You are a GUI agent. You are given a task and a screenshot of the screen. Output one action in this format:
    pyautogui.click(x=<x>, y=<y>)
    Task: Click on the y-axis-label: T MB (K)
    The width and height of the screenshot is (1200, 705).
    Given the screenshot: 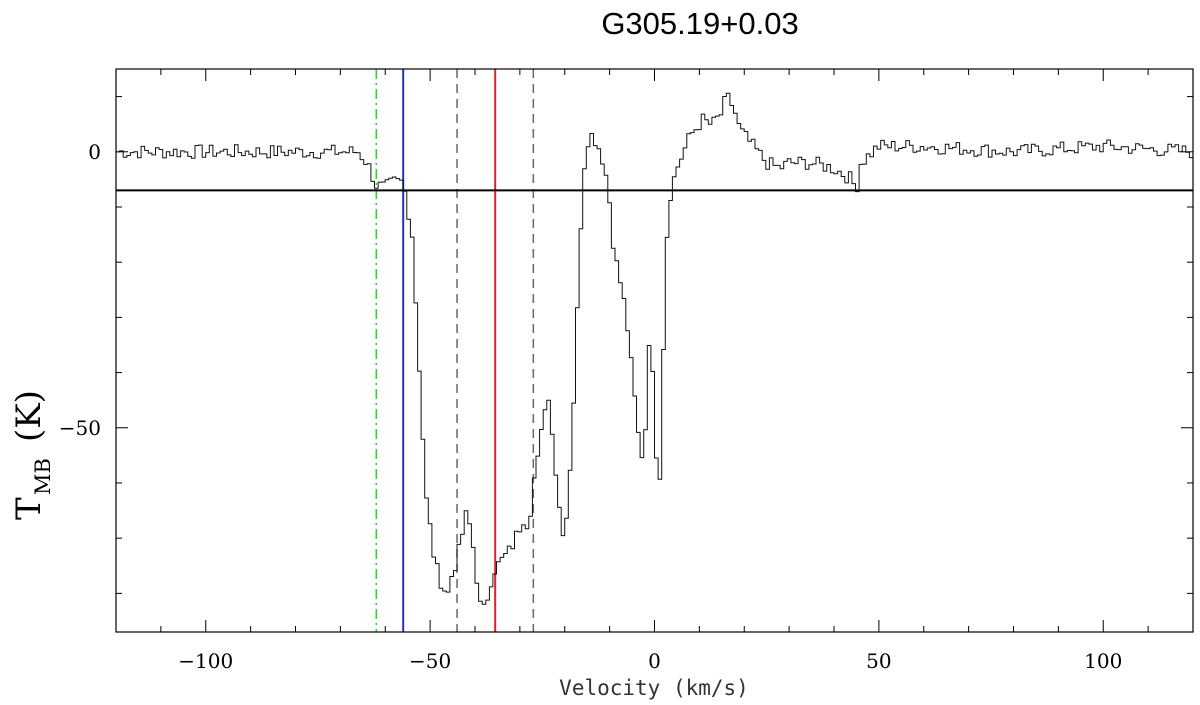 What is the action you would take?
    pyautogui.click(x=32, y=455)
    